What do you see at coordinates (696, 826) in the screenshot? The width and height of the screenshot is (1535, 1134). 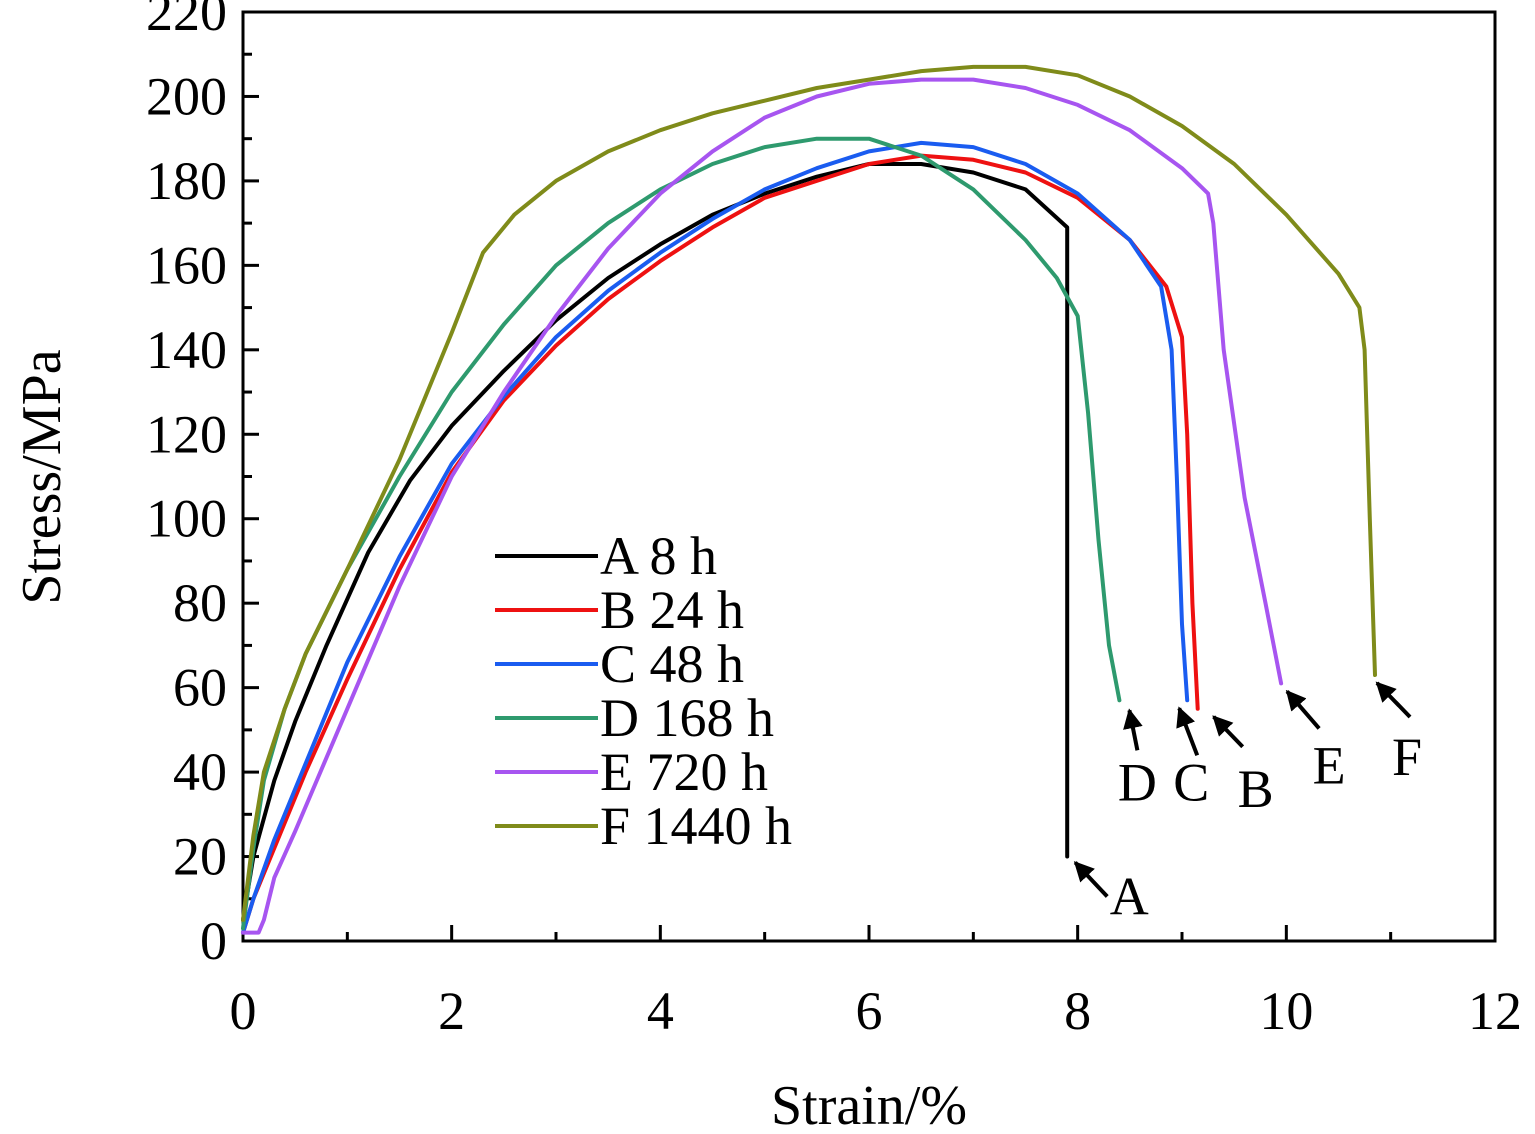 I see `legend-label: F 1440 h` at bounding box center [696, 826].